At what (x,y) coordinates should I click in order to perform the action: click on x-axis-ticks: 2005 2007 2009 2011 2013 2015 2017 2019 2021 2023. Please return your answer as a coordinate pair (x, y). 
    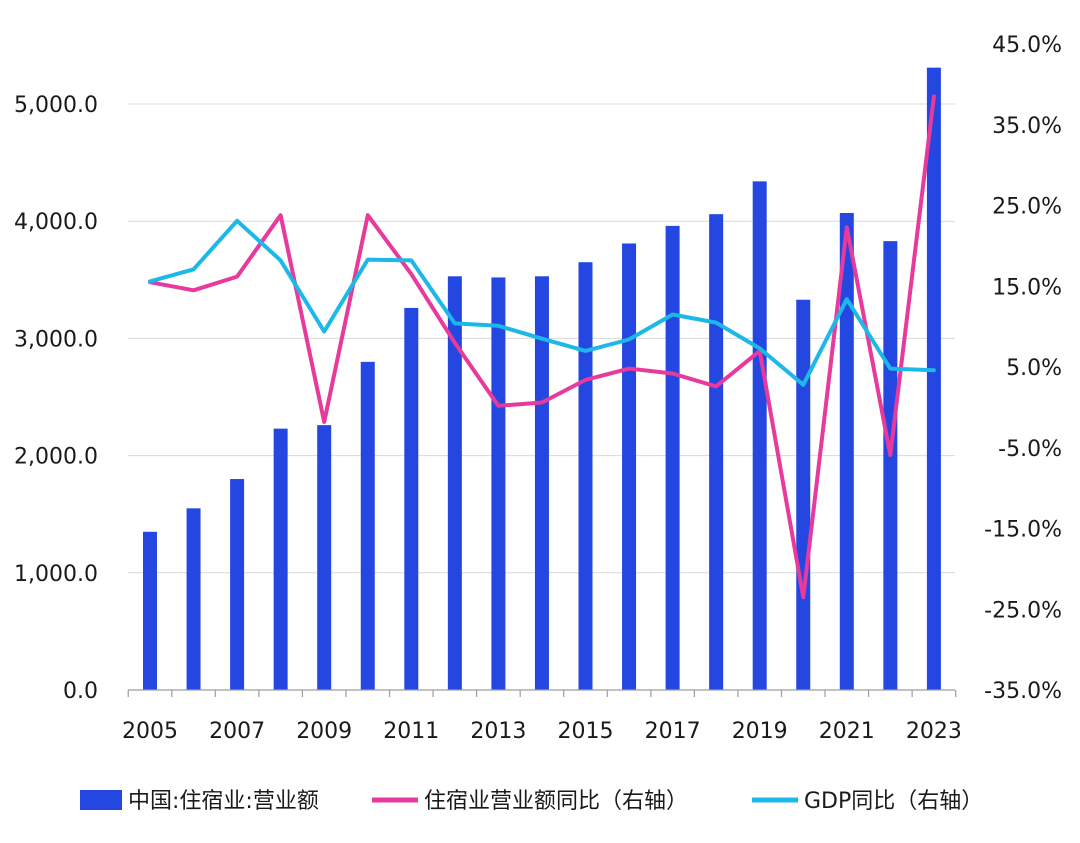
    Looking at the image, I should click on (542, 731).